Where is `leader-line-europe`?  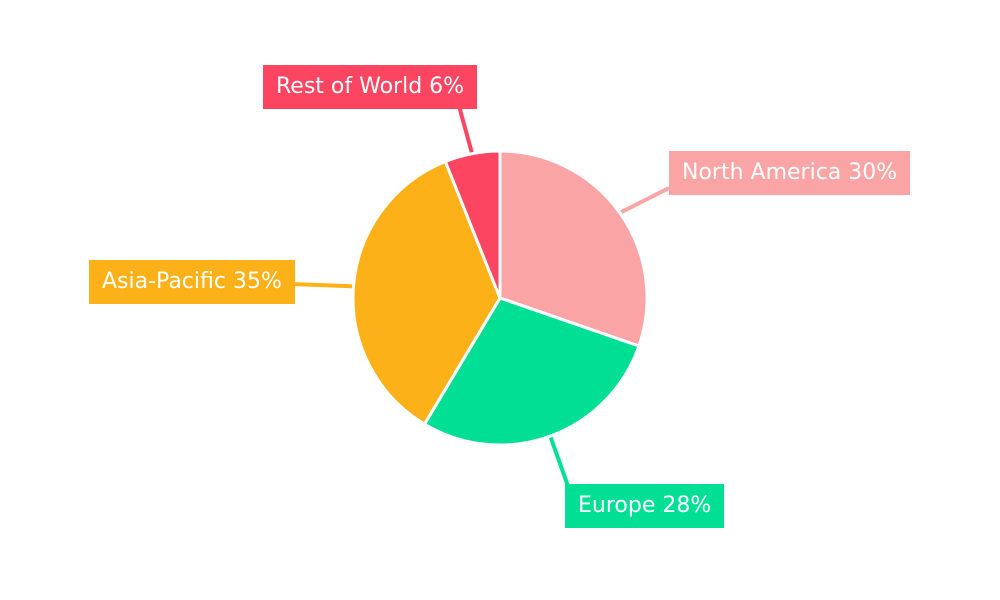
leader-line-europe is located at coordinates (559, 460).